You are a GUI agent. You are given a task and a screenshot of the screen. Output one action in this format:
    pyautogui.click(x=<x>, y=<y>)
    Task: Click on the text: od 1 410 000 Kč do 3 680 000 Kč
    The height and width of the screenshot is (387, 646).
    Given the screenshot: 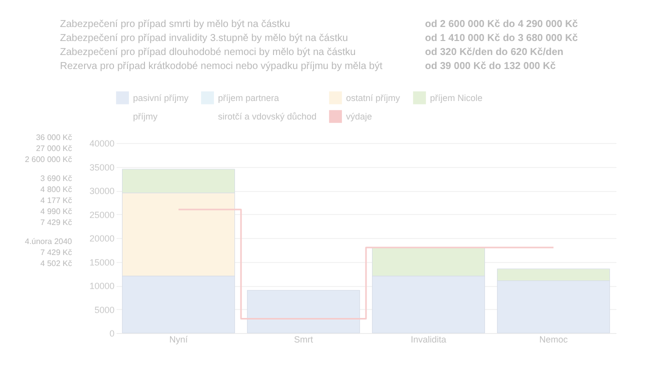 What is the action you would take?
    pyautogui.click(x=501, y=39)
    